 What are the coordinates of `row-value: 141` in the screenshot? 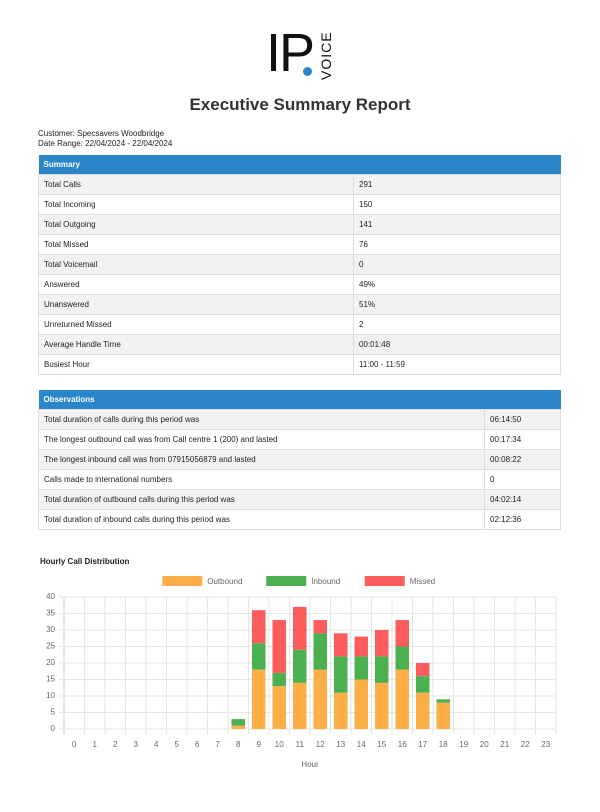 It's located at (457, 224).